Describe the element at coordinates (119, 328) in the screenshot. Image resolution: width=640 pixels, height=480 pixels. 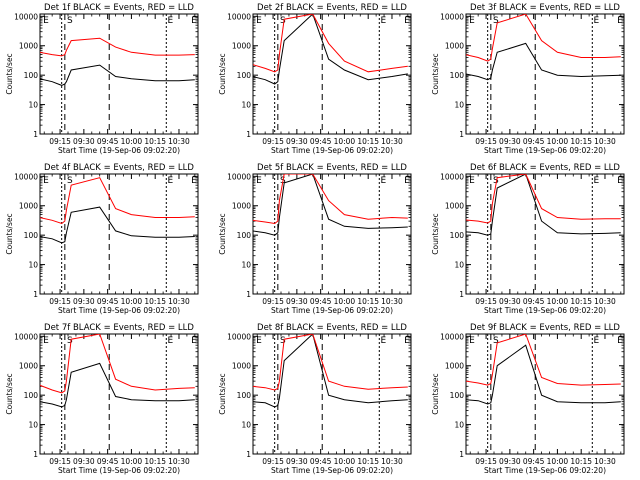
I see `panel-title: Det 7f BLACK = Events, RED = LLD` at that location.